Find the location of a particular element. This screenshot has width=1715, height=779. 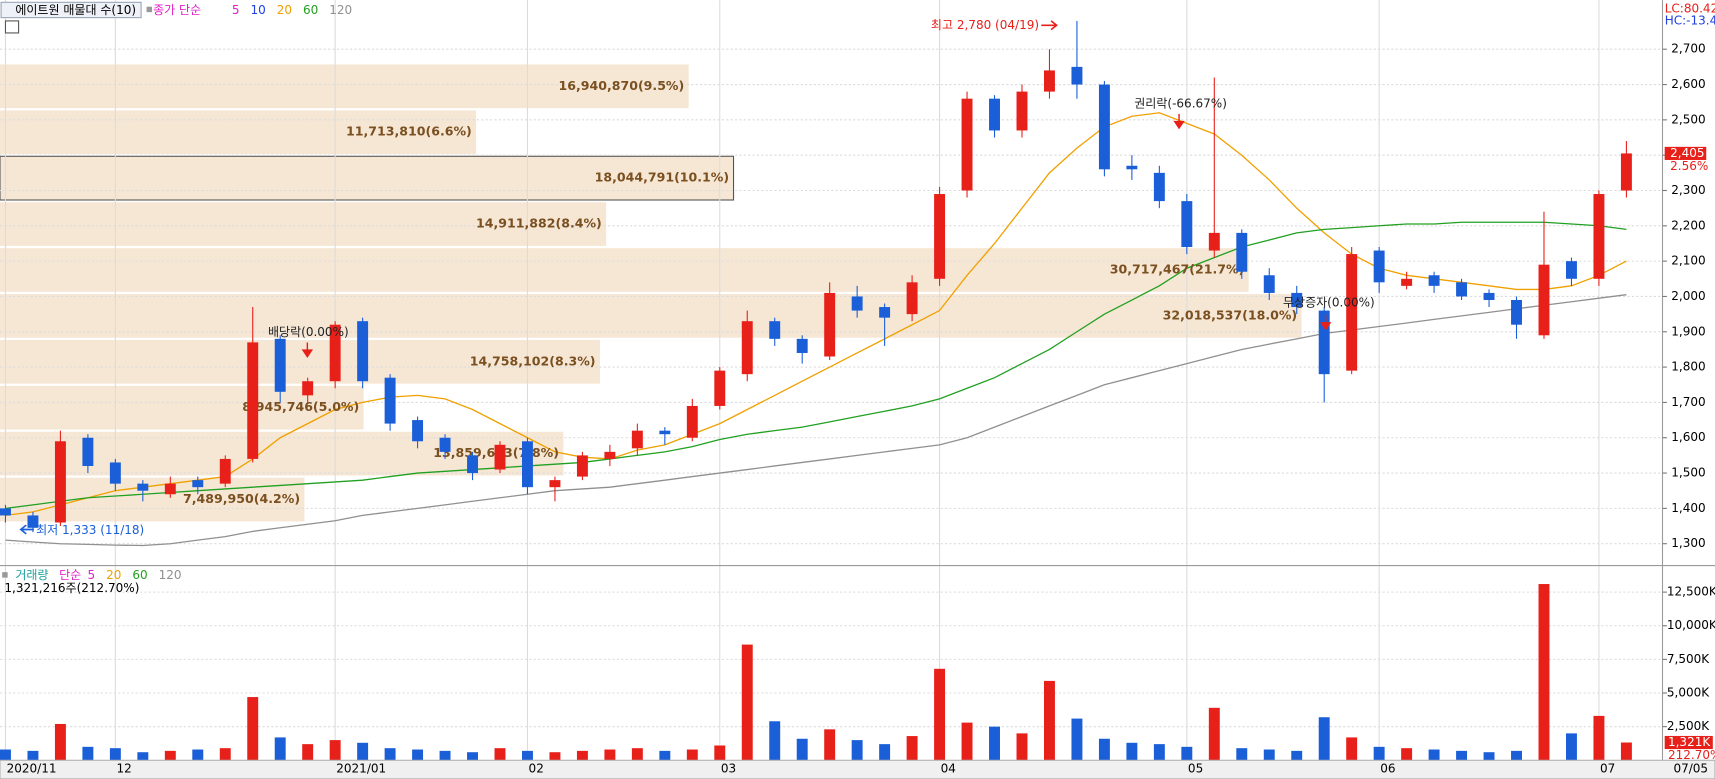

y-tick-label: 2,700 is located at coordinates (1688, 49).